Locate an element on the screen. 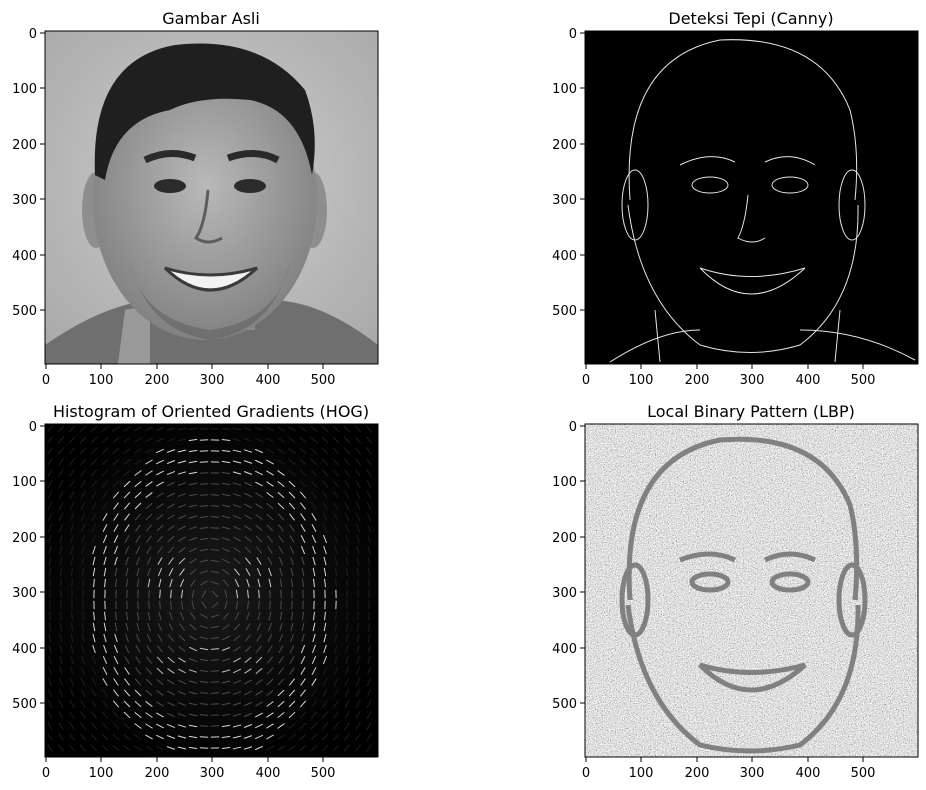 The width and height of the screenshot is (926, 790). panel-canny-title: Deteksi Tepi (Canny) is located at coordinates (750, 18).